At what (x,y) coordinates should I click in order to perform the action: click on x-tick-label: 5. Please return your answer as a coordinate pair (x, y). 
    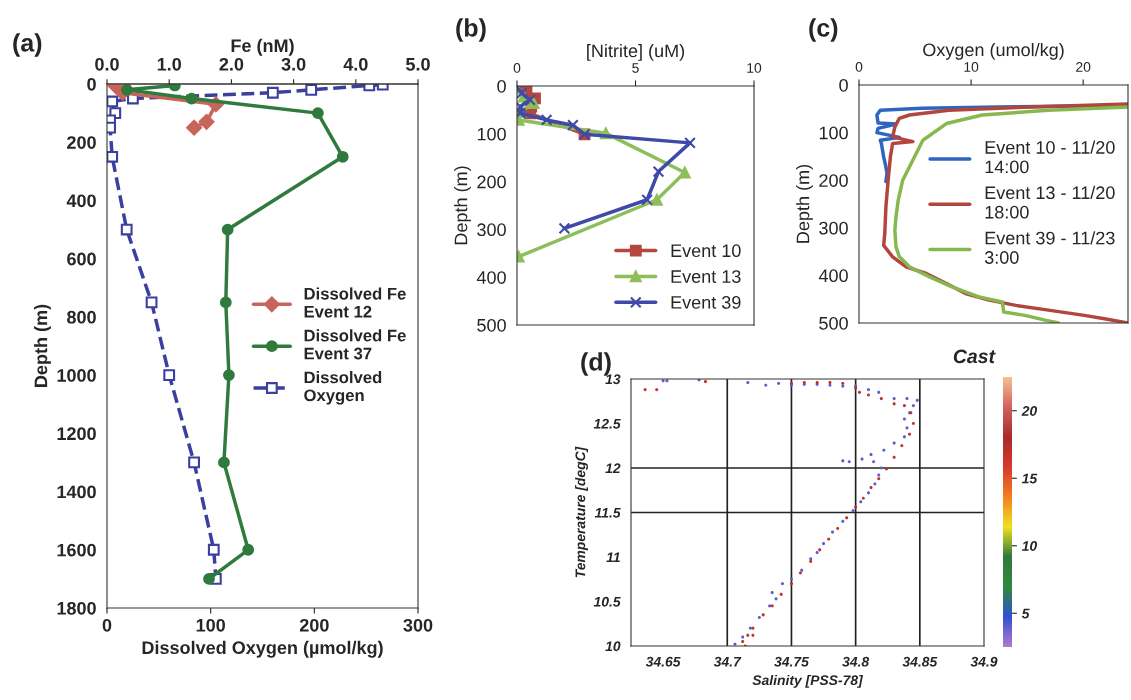
    Looking at the image, I should click on (635, 68).